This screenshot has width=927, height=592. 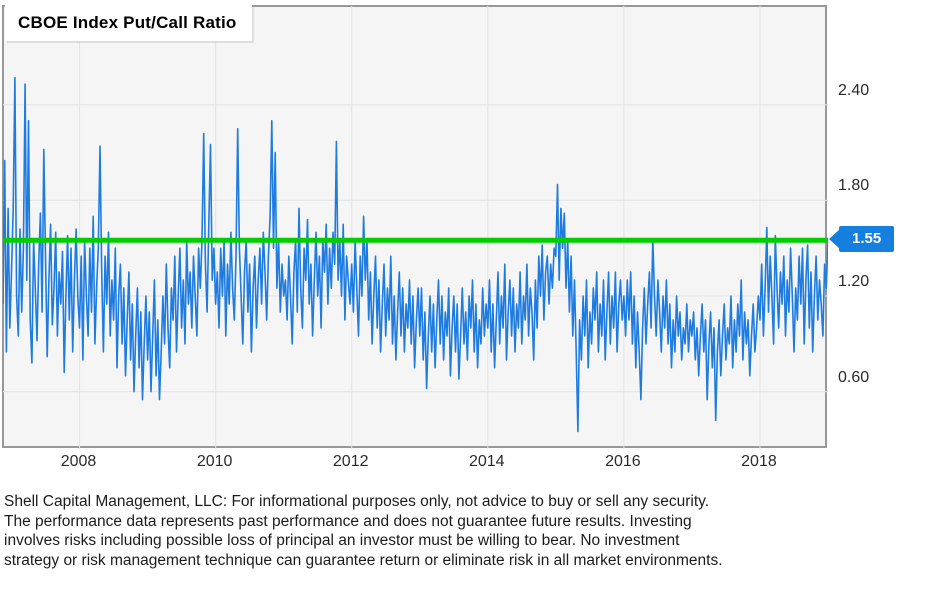 What do you see at coordinates (854, 186) in the screenshot?
I see `y-axis-label: 1.80` at bounding box center [854, 186].